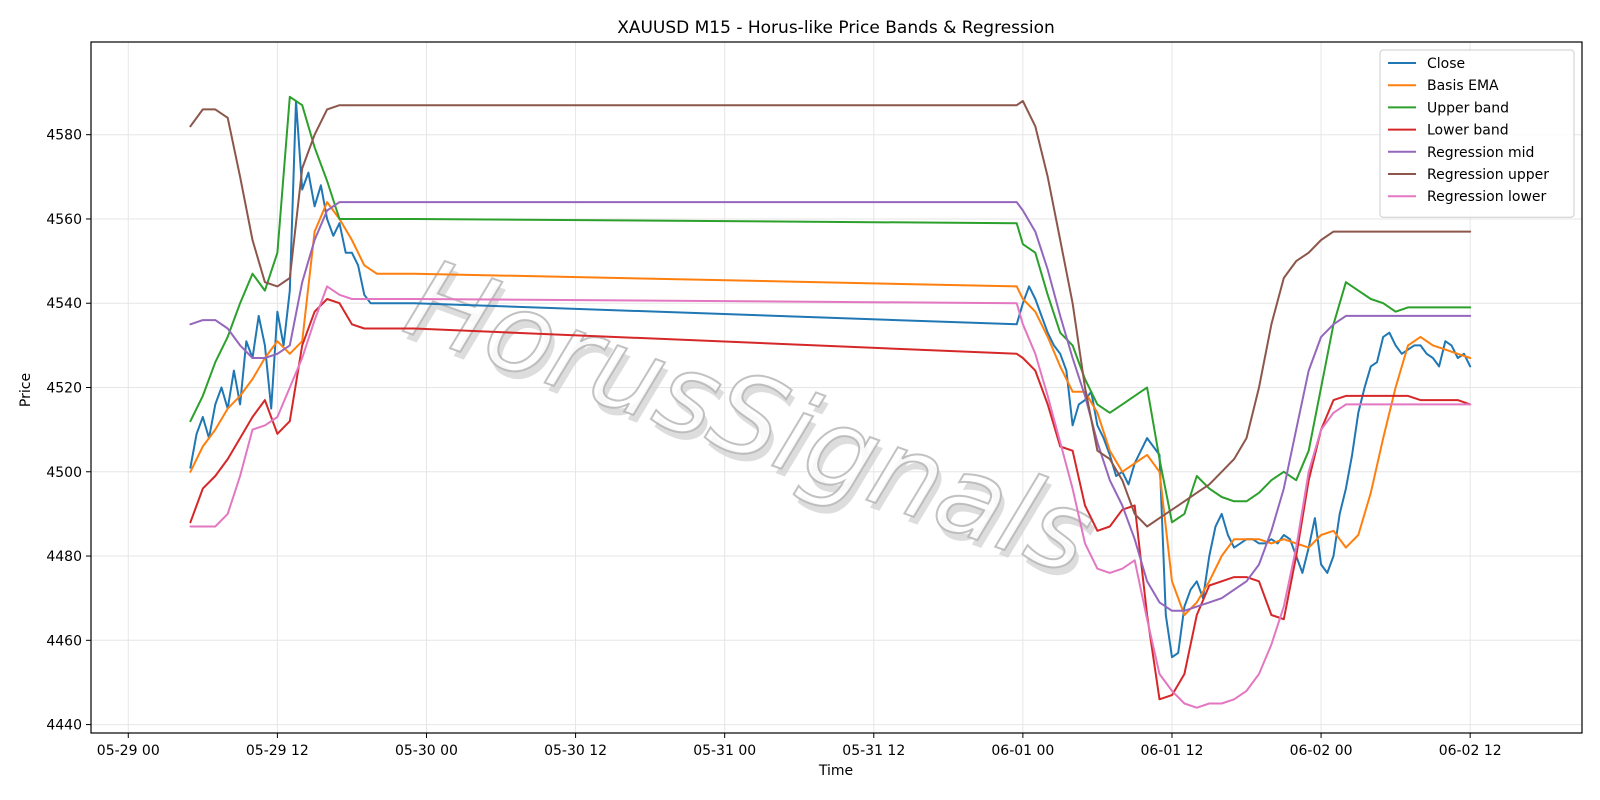 The height and width of the screenshot is (800, 1600). I want to click on y-tick-label: 4520, so click(64, 389).